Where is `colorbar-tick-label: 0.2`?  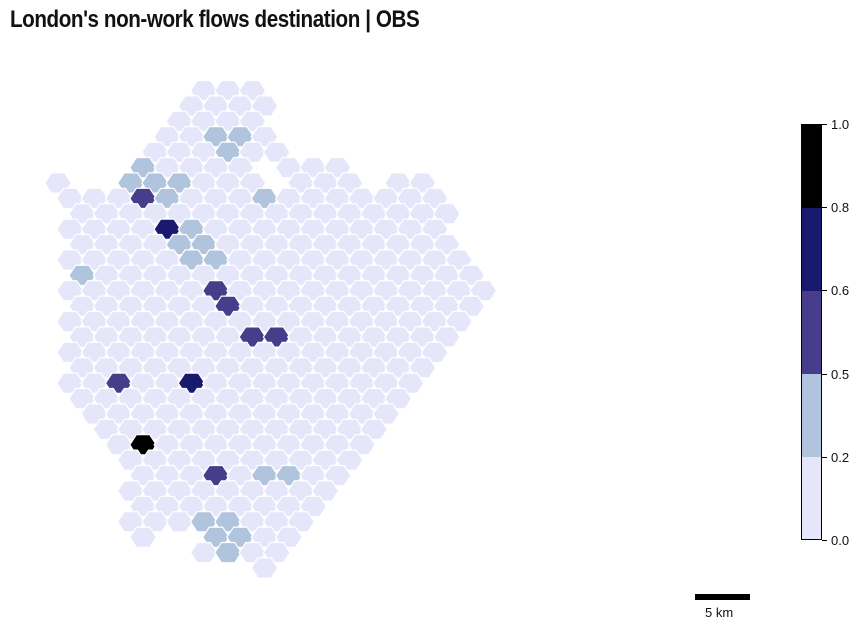 colorbar-tick-label: 0.2 is located at coordinates (840, 457).